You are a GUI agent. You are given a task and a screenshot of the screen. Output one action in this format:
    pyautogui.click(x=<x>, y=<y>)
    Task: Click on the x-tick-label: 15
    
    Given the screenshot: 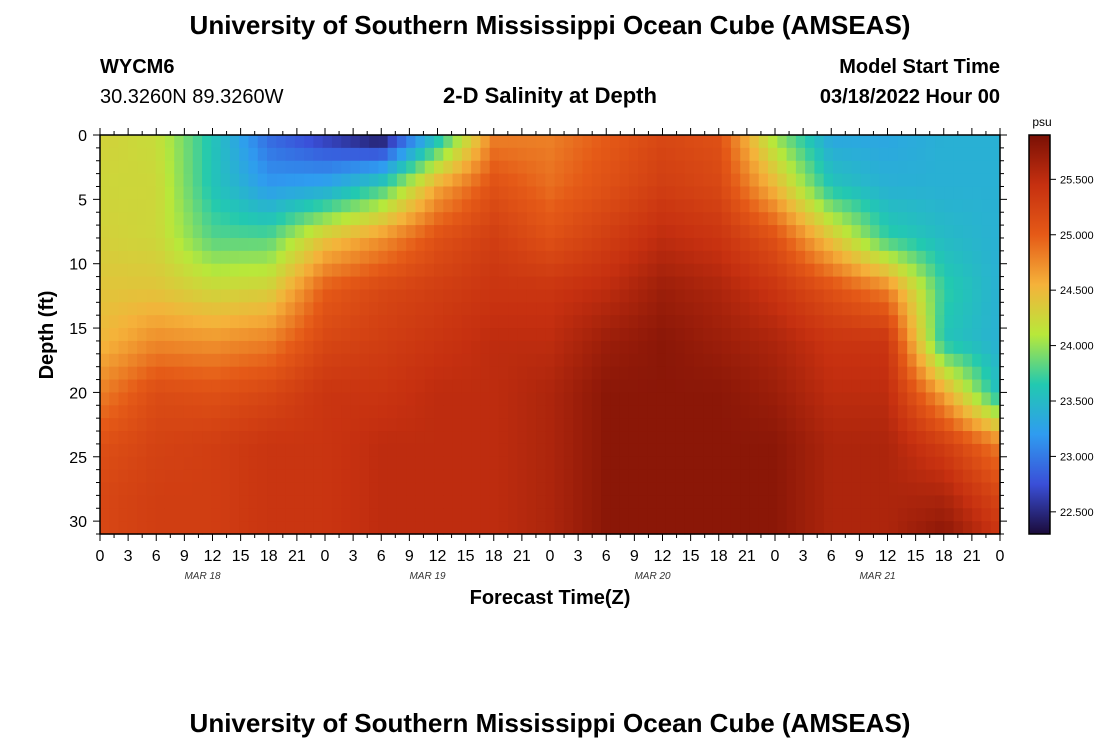 What is the action you would take?
    pyautogui.click(x=466, y=556)
    